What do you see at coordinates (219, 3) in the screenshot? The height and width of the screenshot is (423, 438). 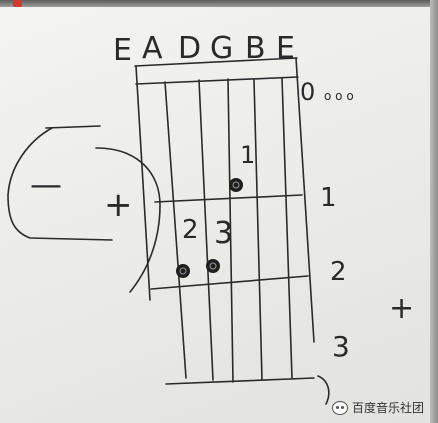 I see `board-frame-top` at bounding box center [219, 3].